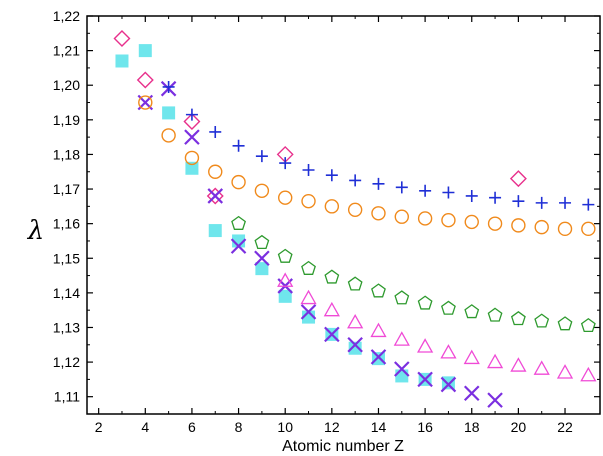 The width and height of the screenshot is (603, 456). I want to click on y-tick-label: 1,19, so click(66, 120).